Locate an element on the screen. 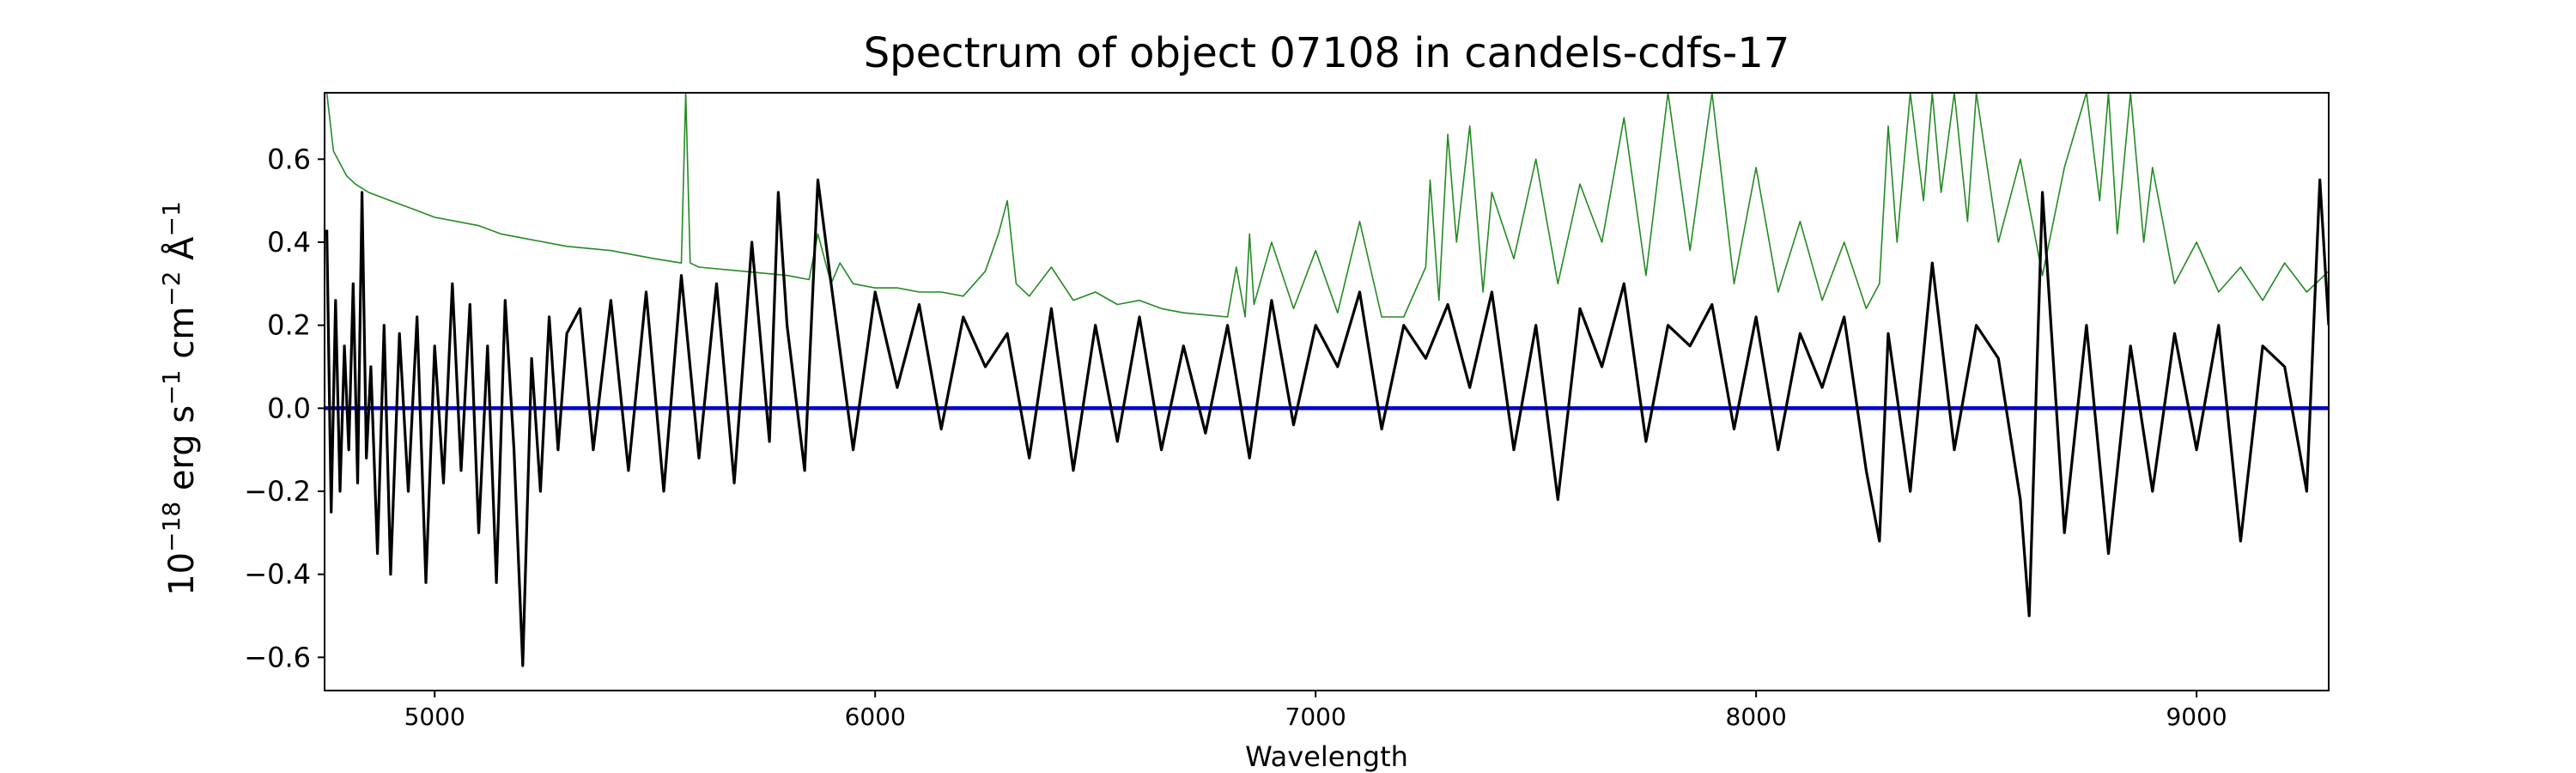 This screenshot has height=773, width=2576. x-tick-label: 6000 is located at coordinates (876, 717).